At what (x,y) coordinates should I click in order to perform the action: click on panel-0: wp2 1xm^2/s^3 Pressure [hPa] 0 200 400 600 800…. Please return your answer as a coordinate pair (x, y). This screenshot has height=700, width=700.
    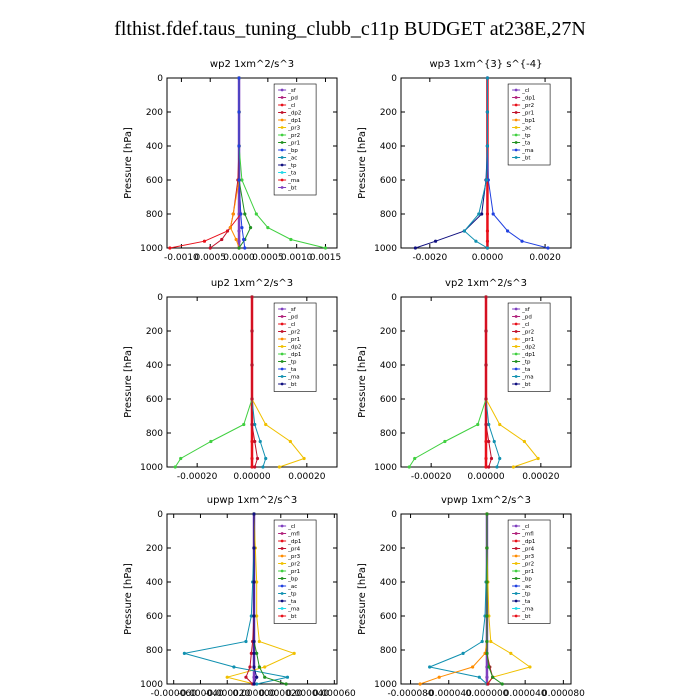
    Looking at the image, I should click on (232, 161).